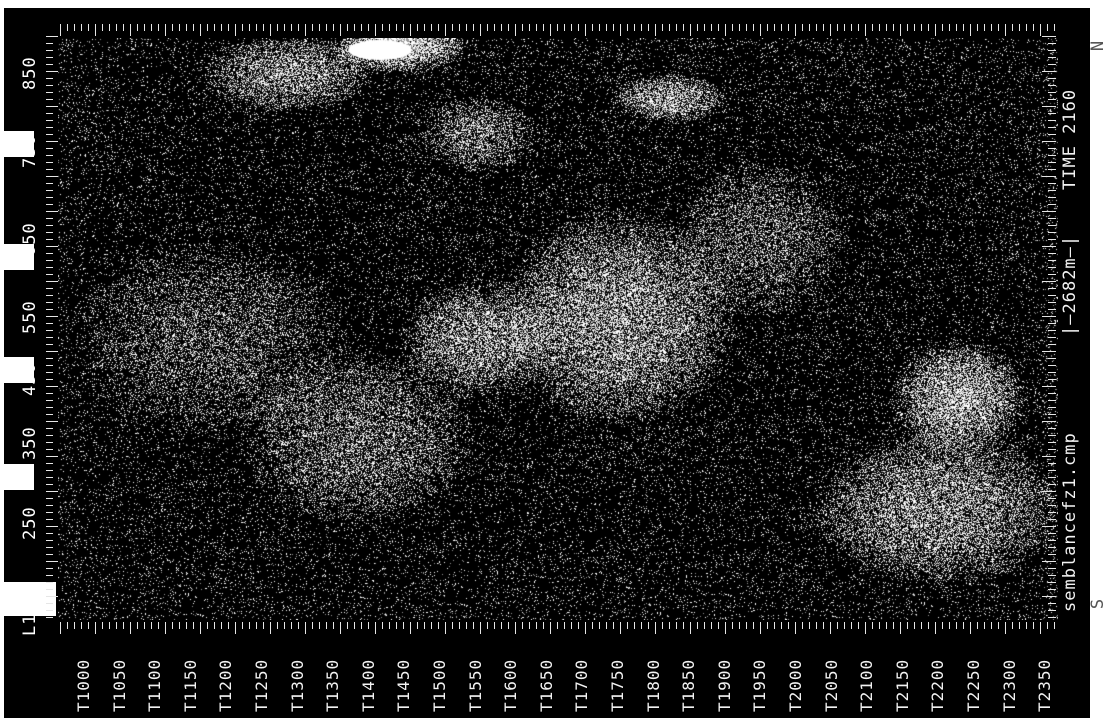 Image resolution: width=1114 pixels, height=718 pixels. I want to click on trace-axis-label: T1050, so click(119, 685).